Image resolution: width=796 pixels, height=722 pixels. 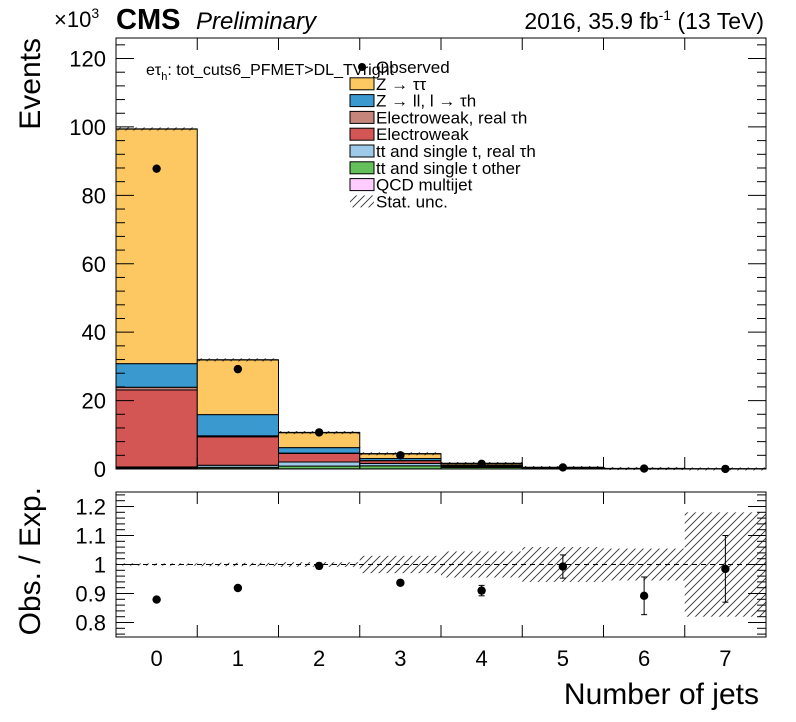 I want to click on legend-marker-stat-unc, so click(x=362, y=201).